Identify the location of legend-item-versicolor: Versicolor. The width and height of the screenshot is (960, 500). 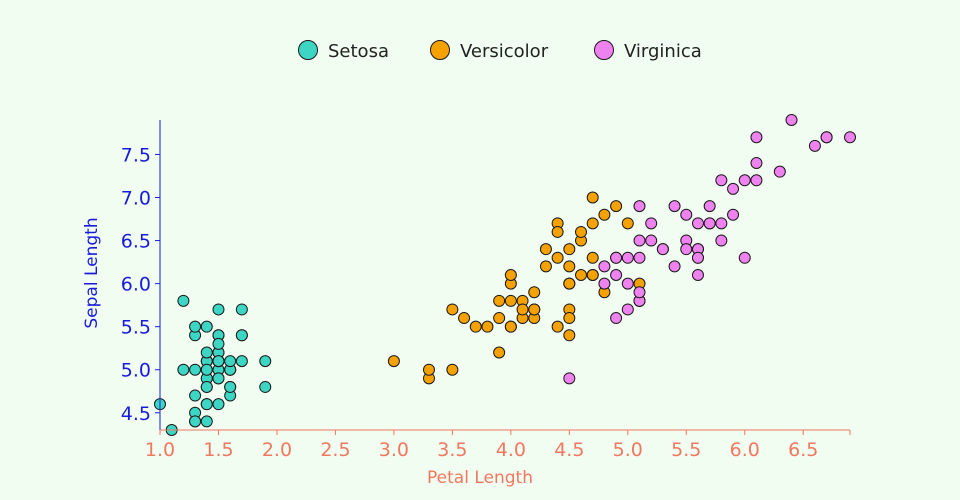
(489, 51).